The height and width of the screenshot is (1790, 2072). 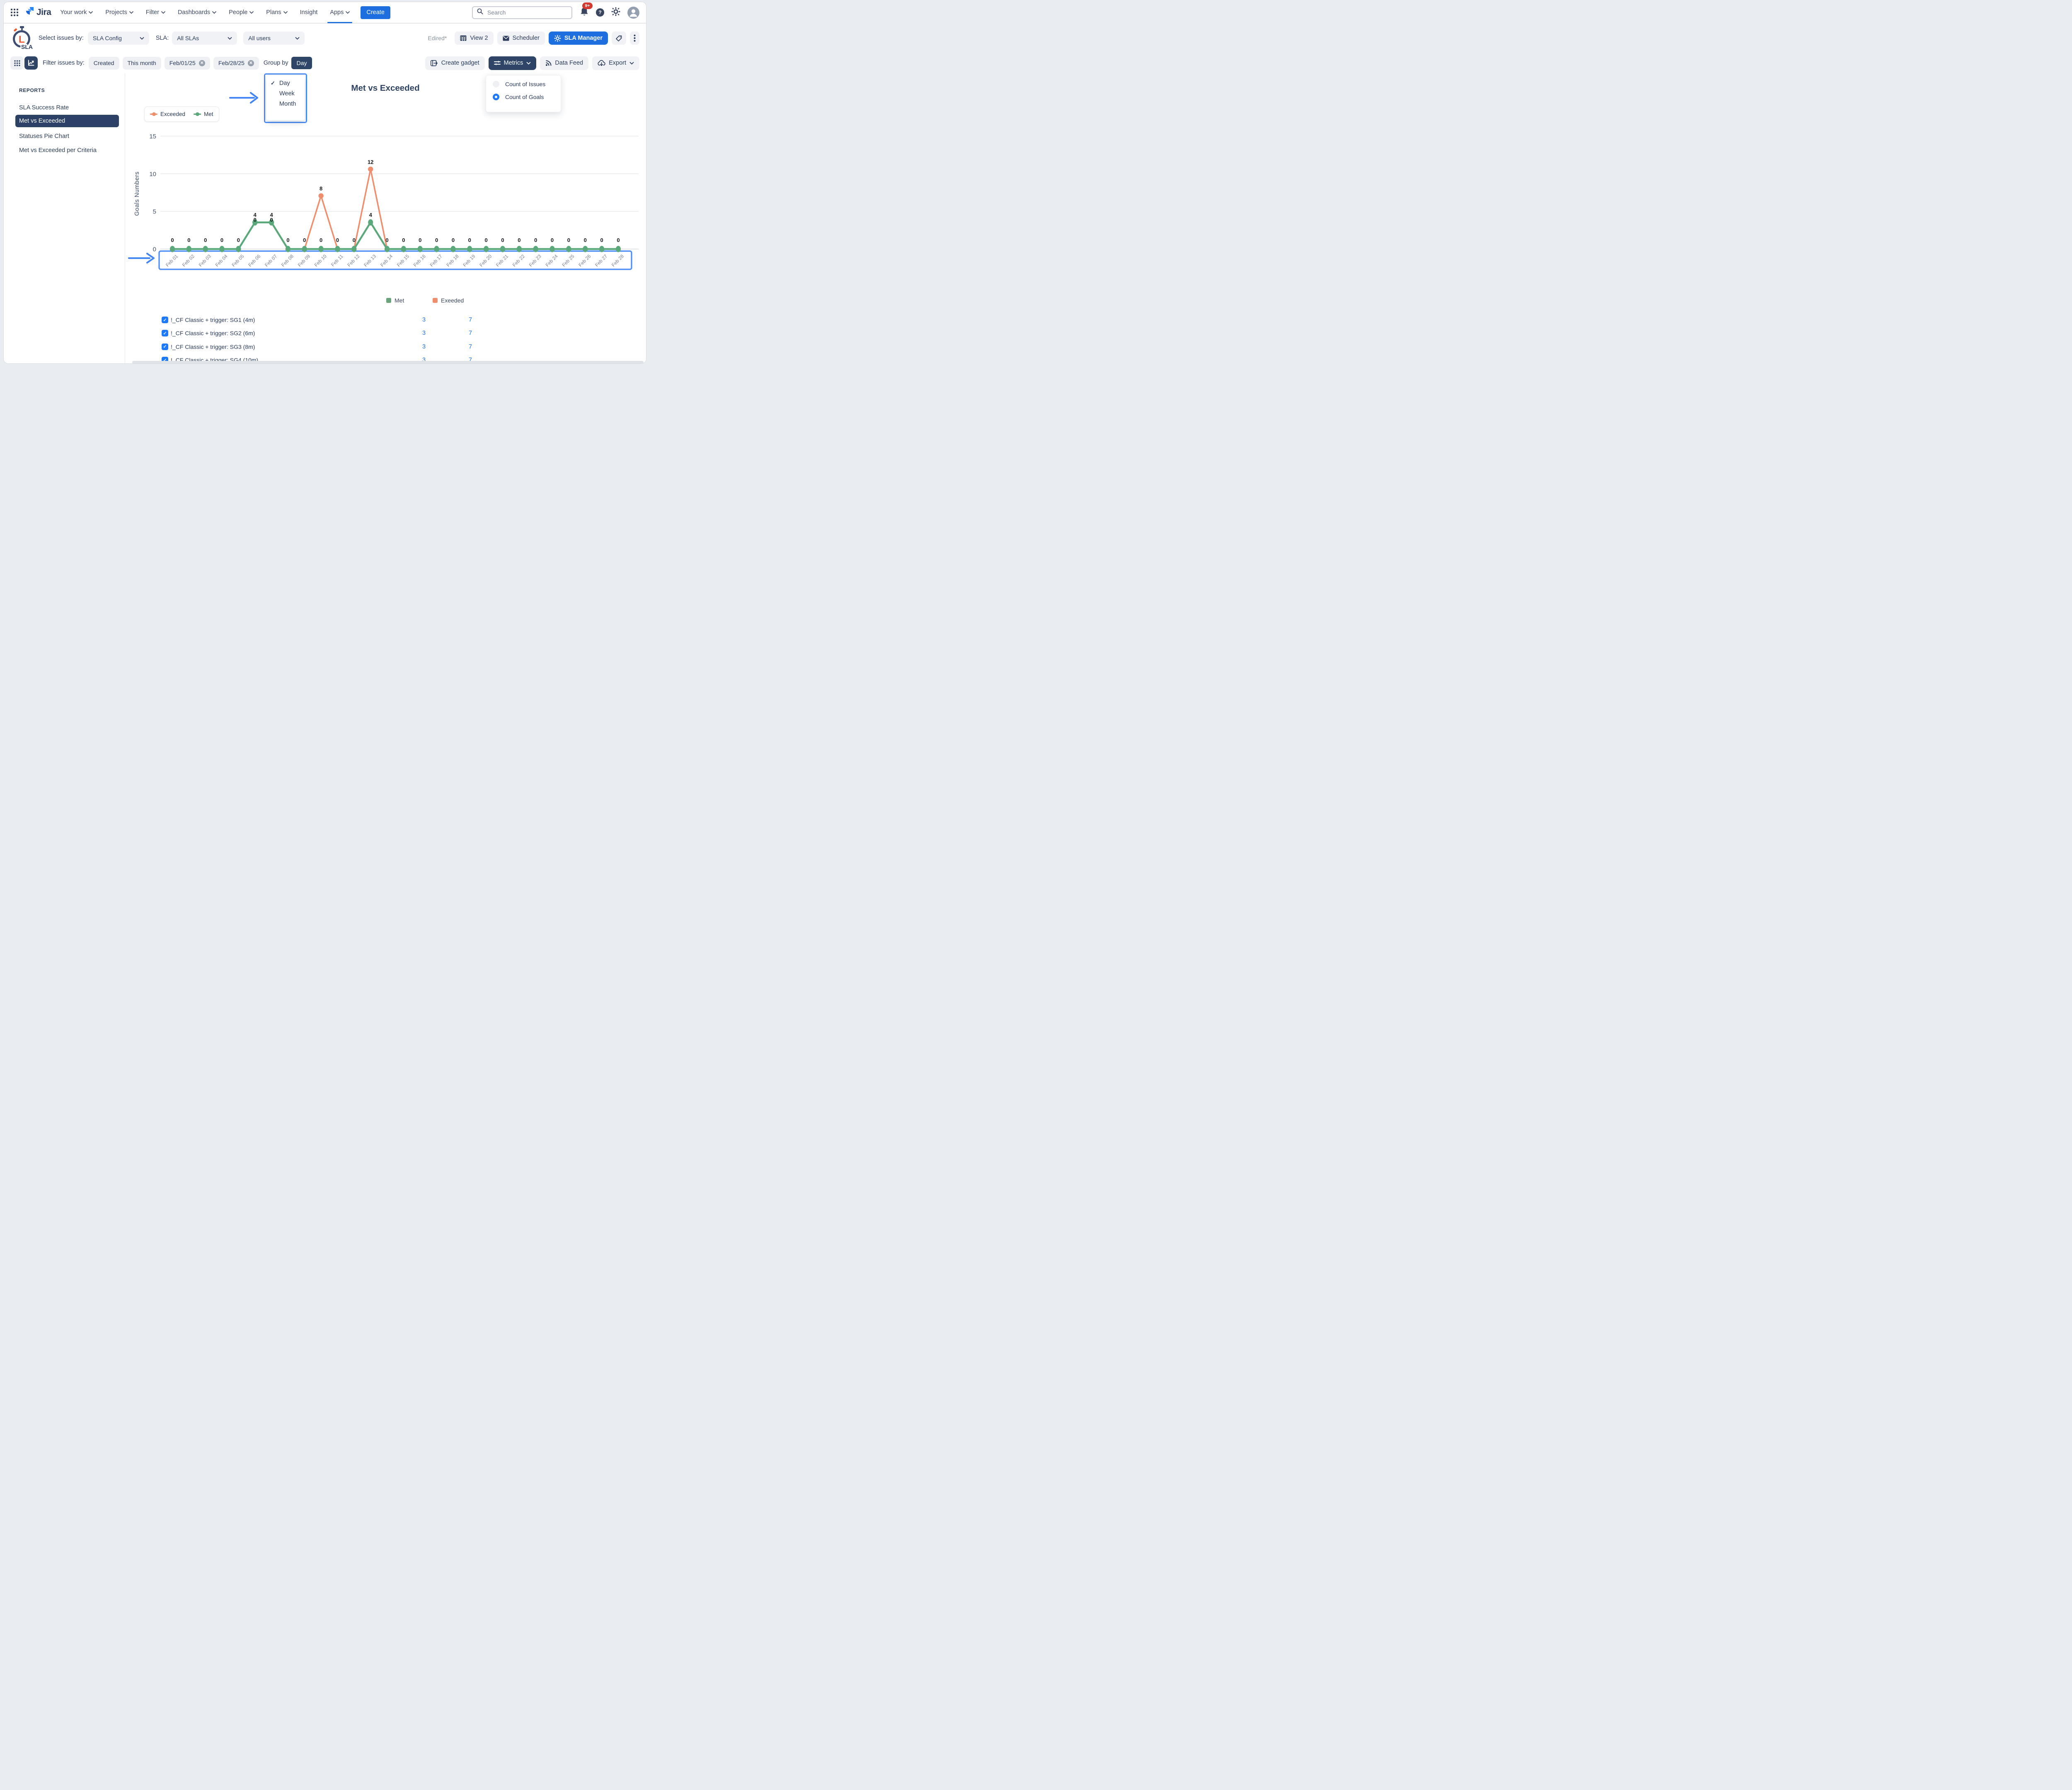 I want to click on export-button: Export, so click(x=615, y=63).